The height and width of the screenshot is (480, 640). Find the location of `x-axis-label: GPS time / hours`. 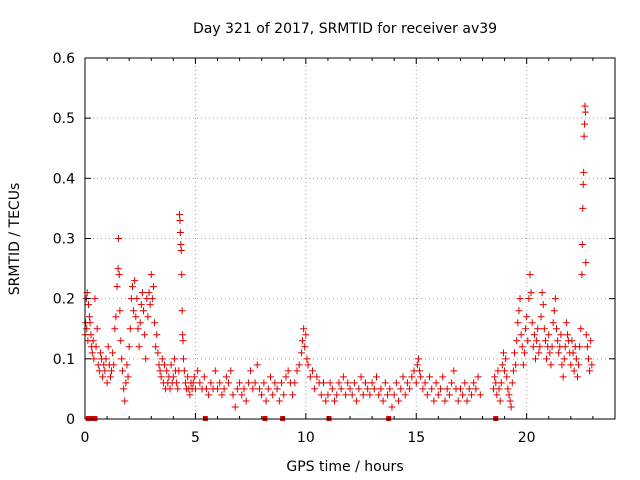

x-axis-label: GPS time / hours is located at coordinates (344, 467).